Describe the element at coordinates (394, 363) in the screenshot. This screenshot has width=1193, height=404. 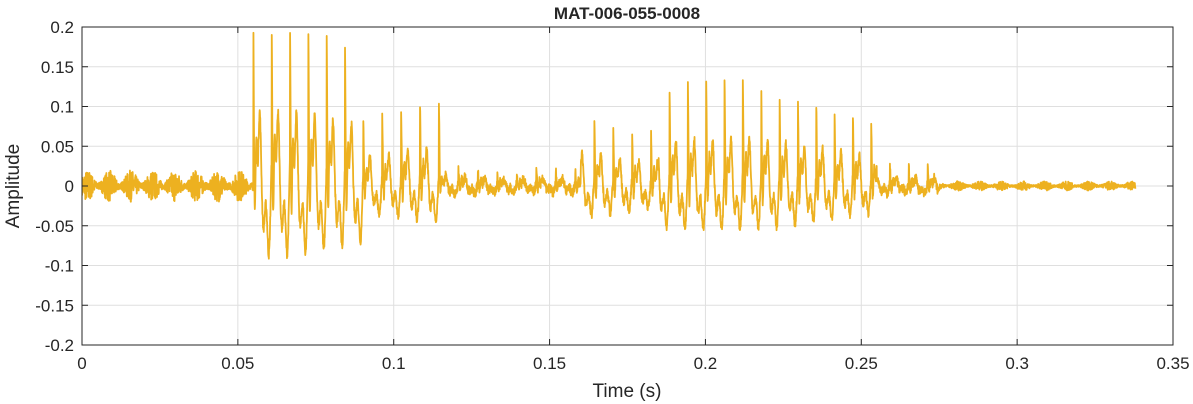
I see `x-tick-label: 0.1` at that location.